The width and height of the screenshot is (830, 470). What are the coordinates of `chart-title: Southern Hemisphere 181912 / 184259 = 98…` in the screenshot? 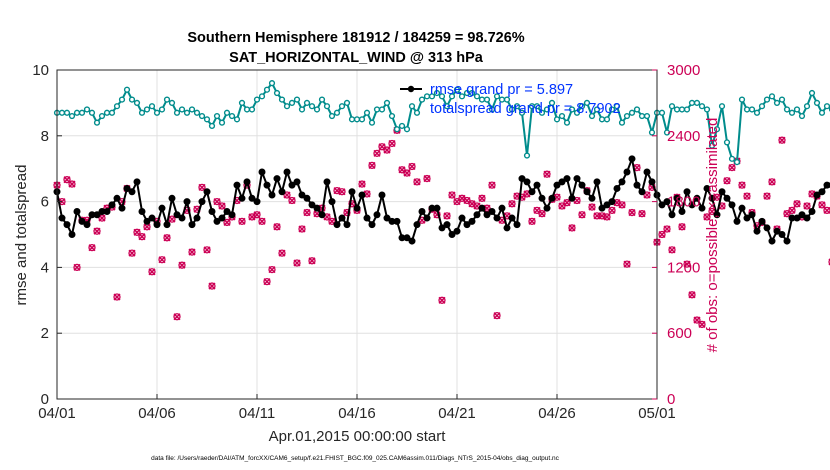 It's located at (355, 38).